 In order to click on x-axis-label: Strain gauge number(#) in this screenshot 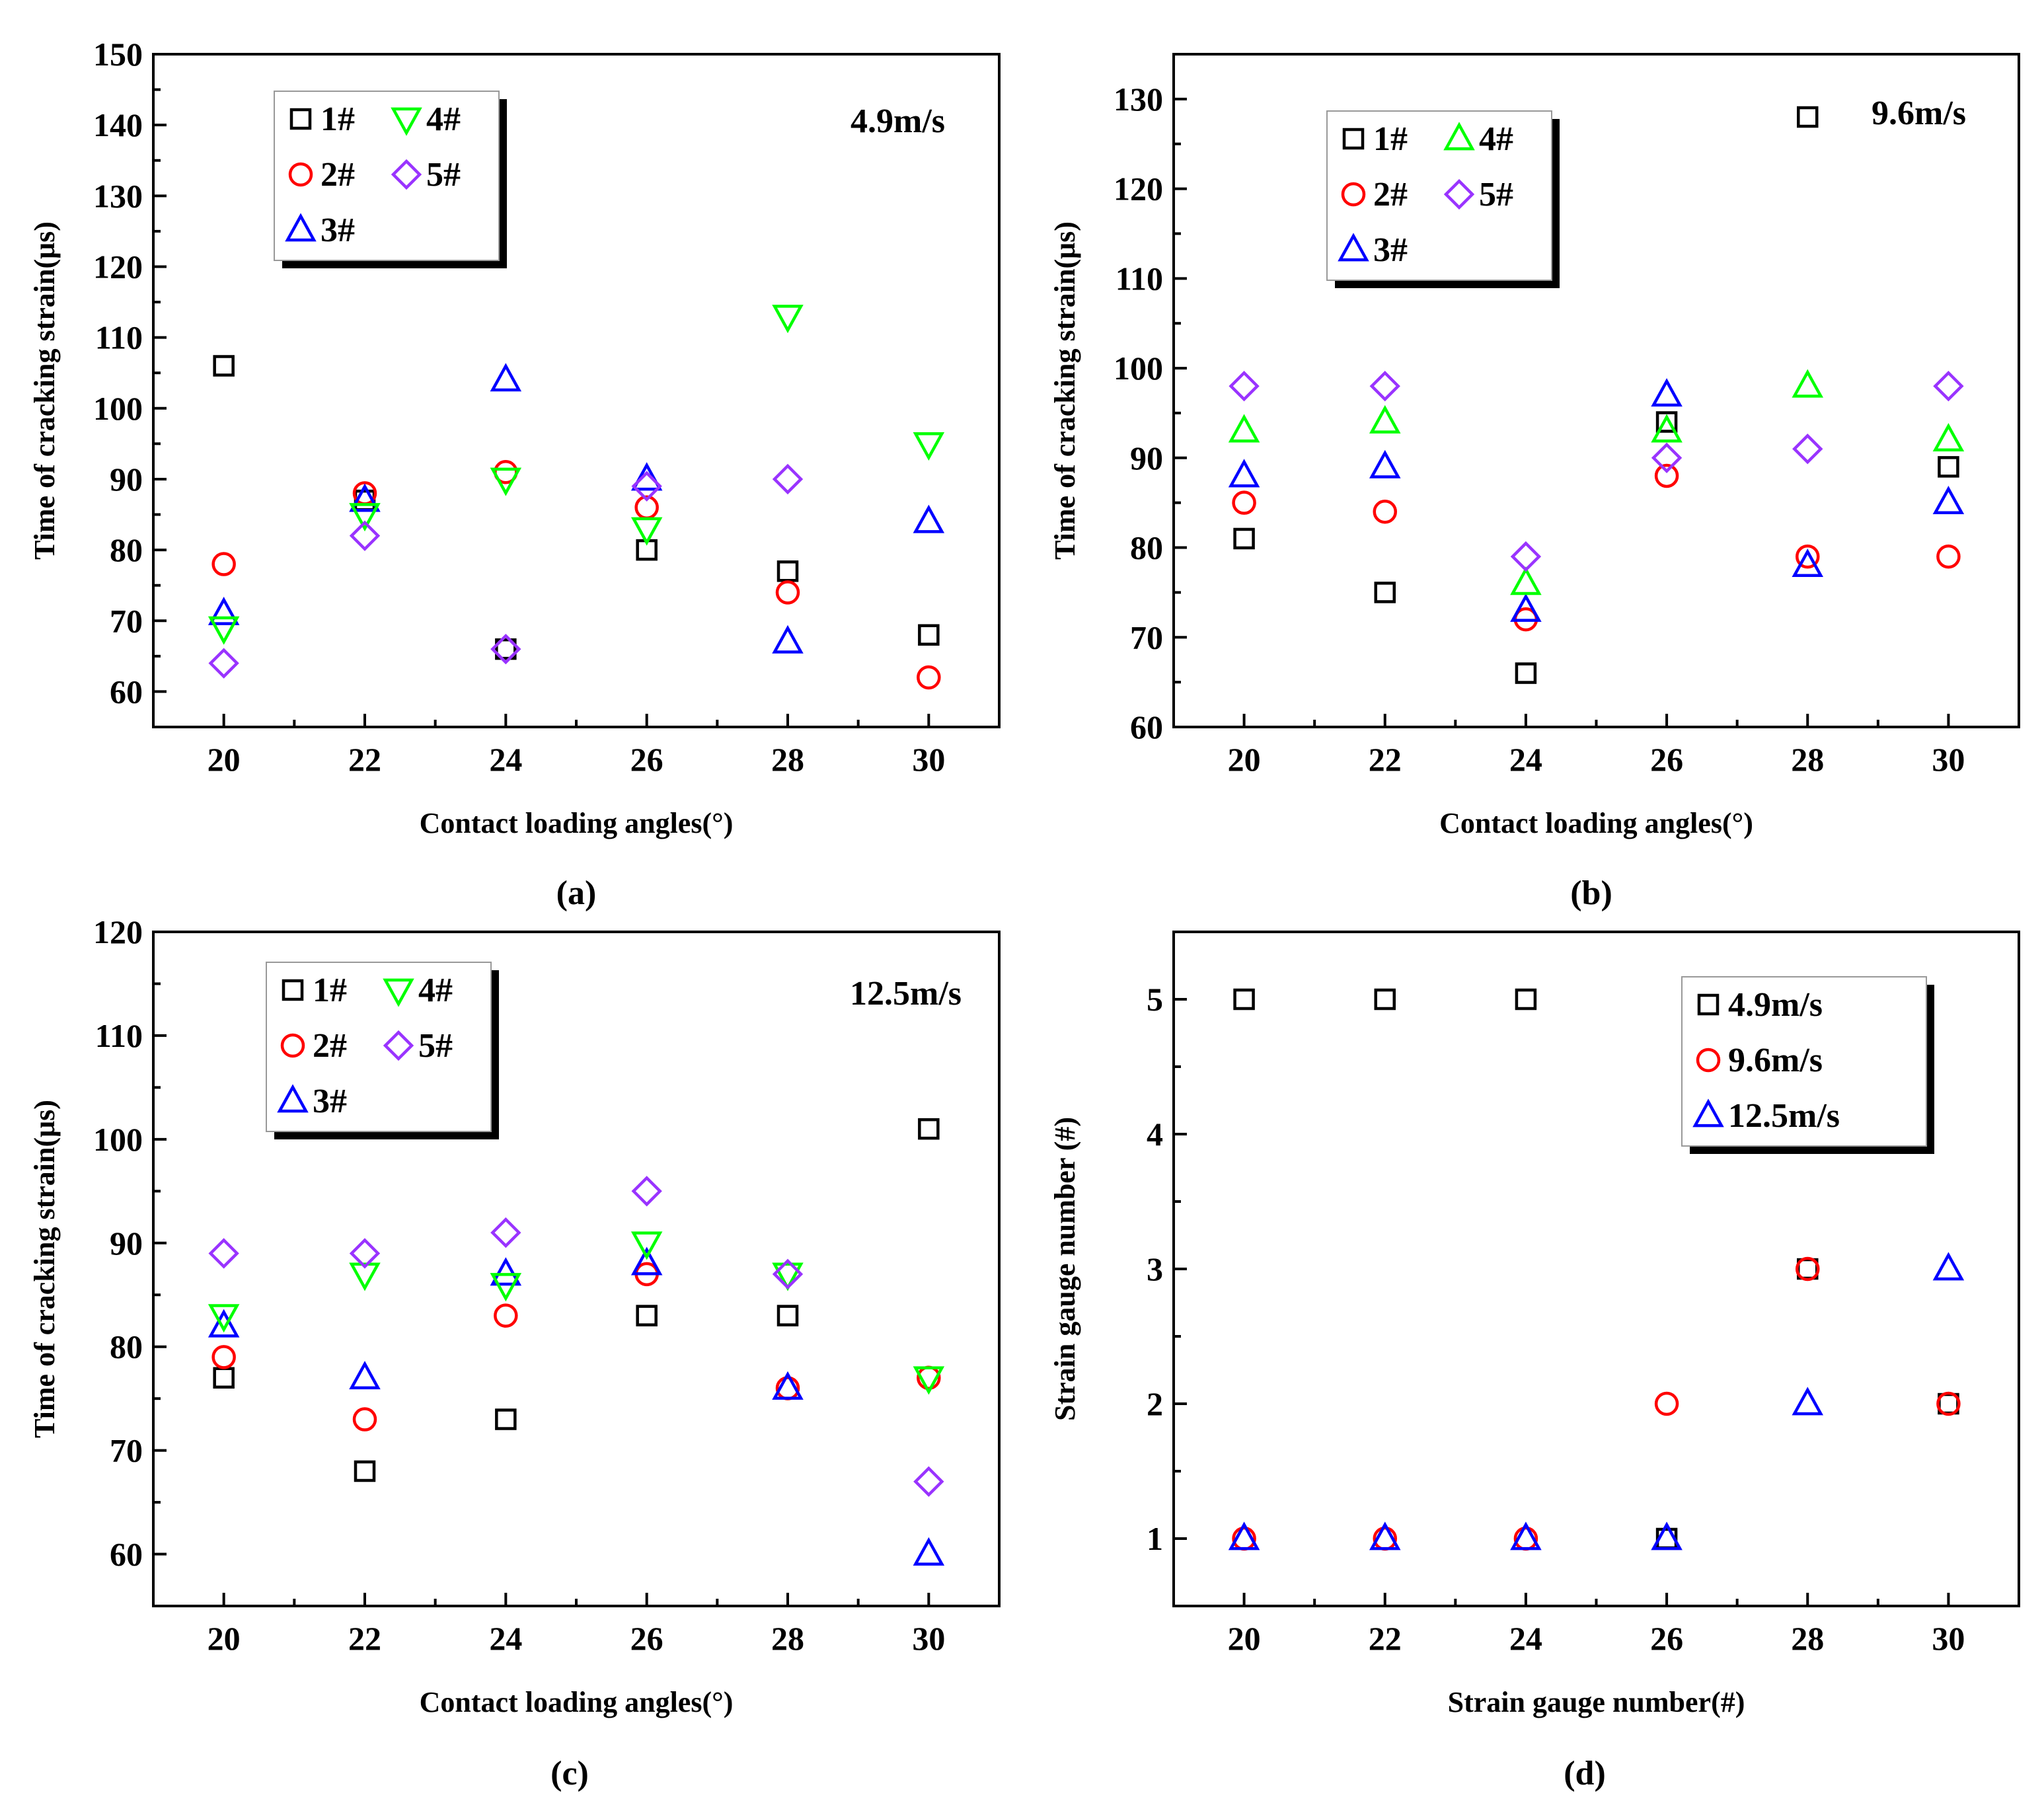, I will do `click(1596, 1702)`.